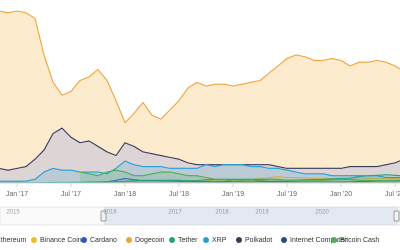 Image resolution: width=400 pixels, height=250 pixels. I want to click on legend-label: Ethereum, so click(13, 240).